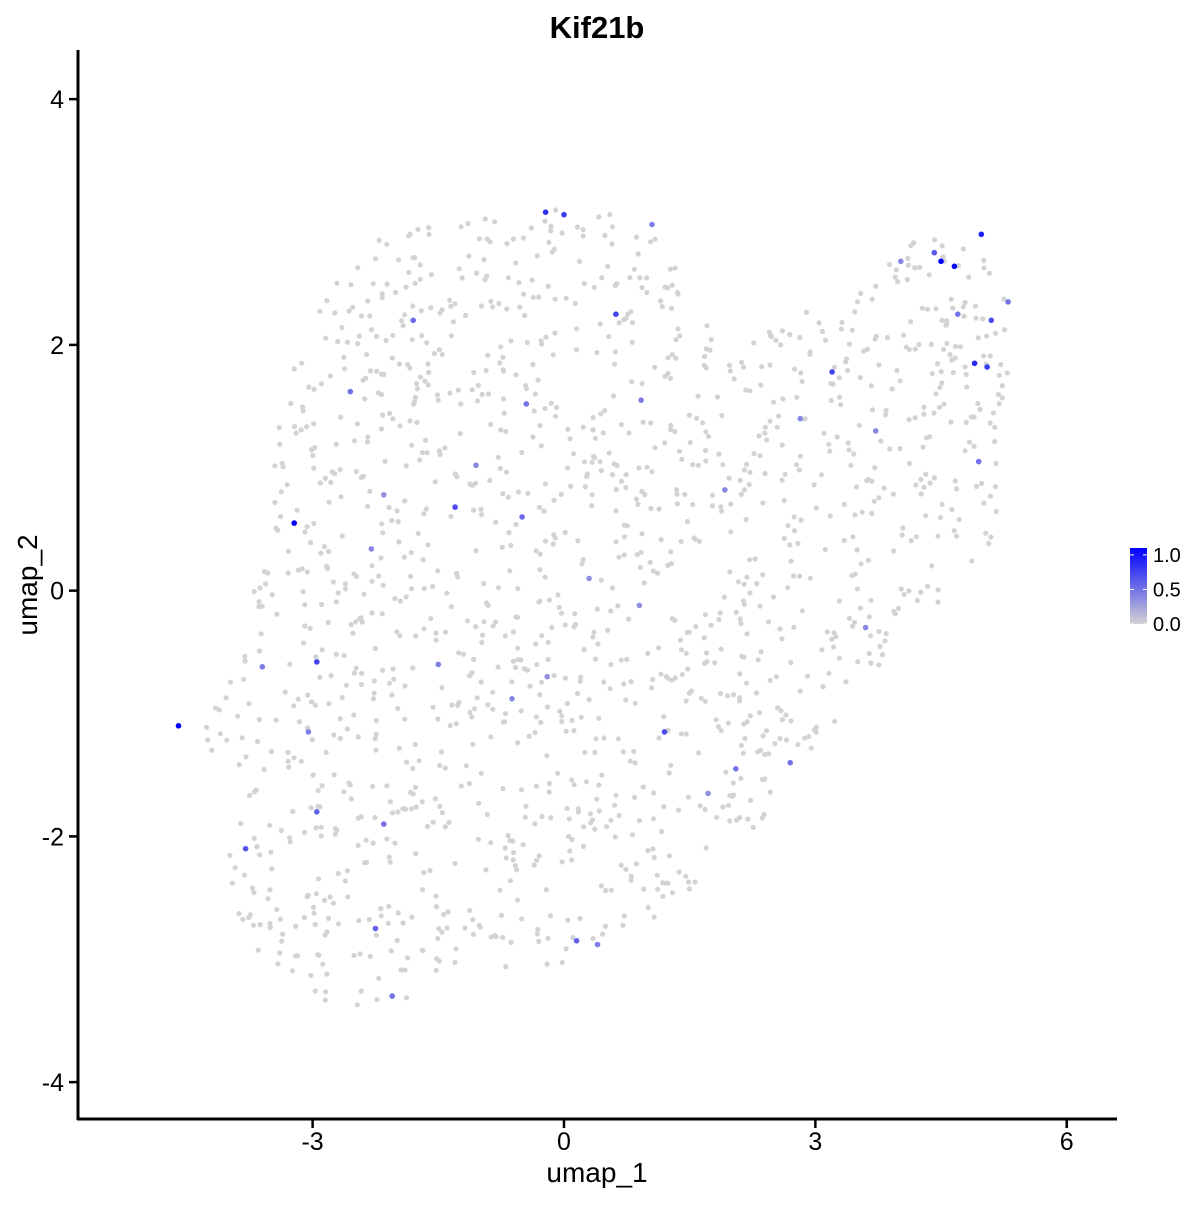 The width and height of the screenshot is (1200, 1205). I want to click on colorbar-tick-label: 1.0, so click(1167, 556).